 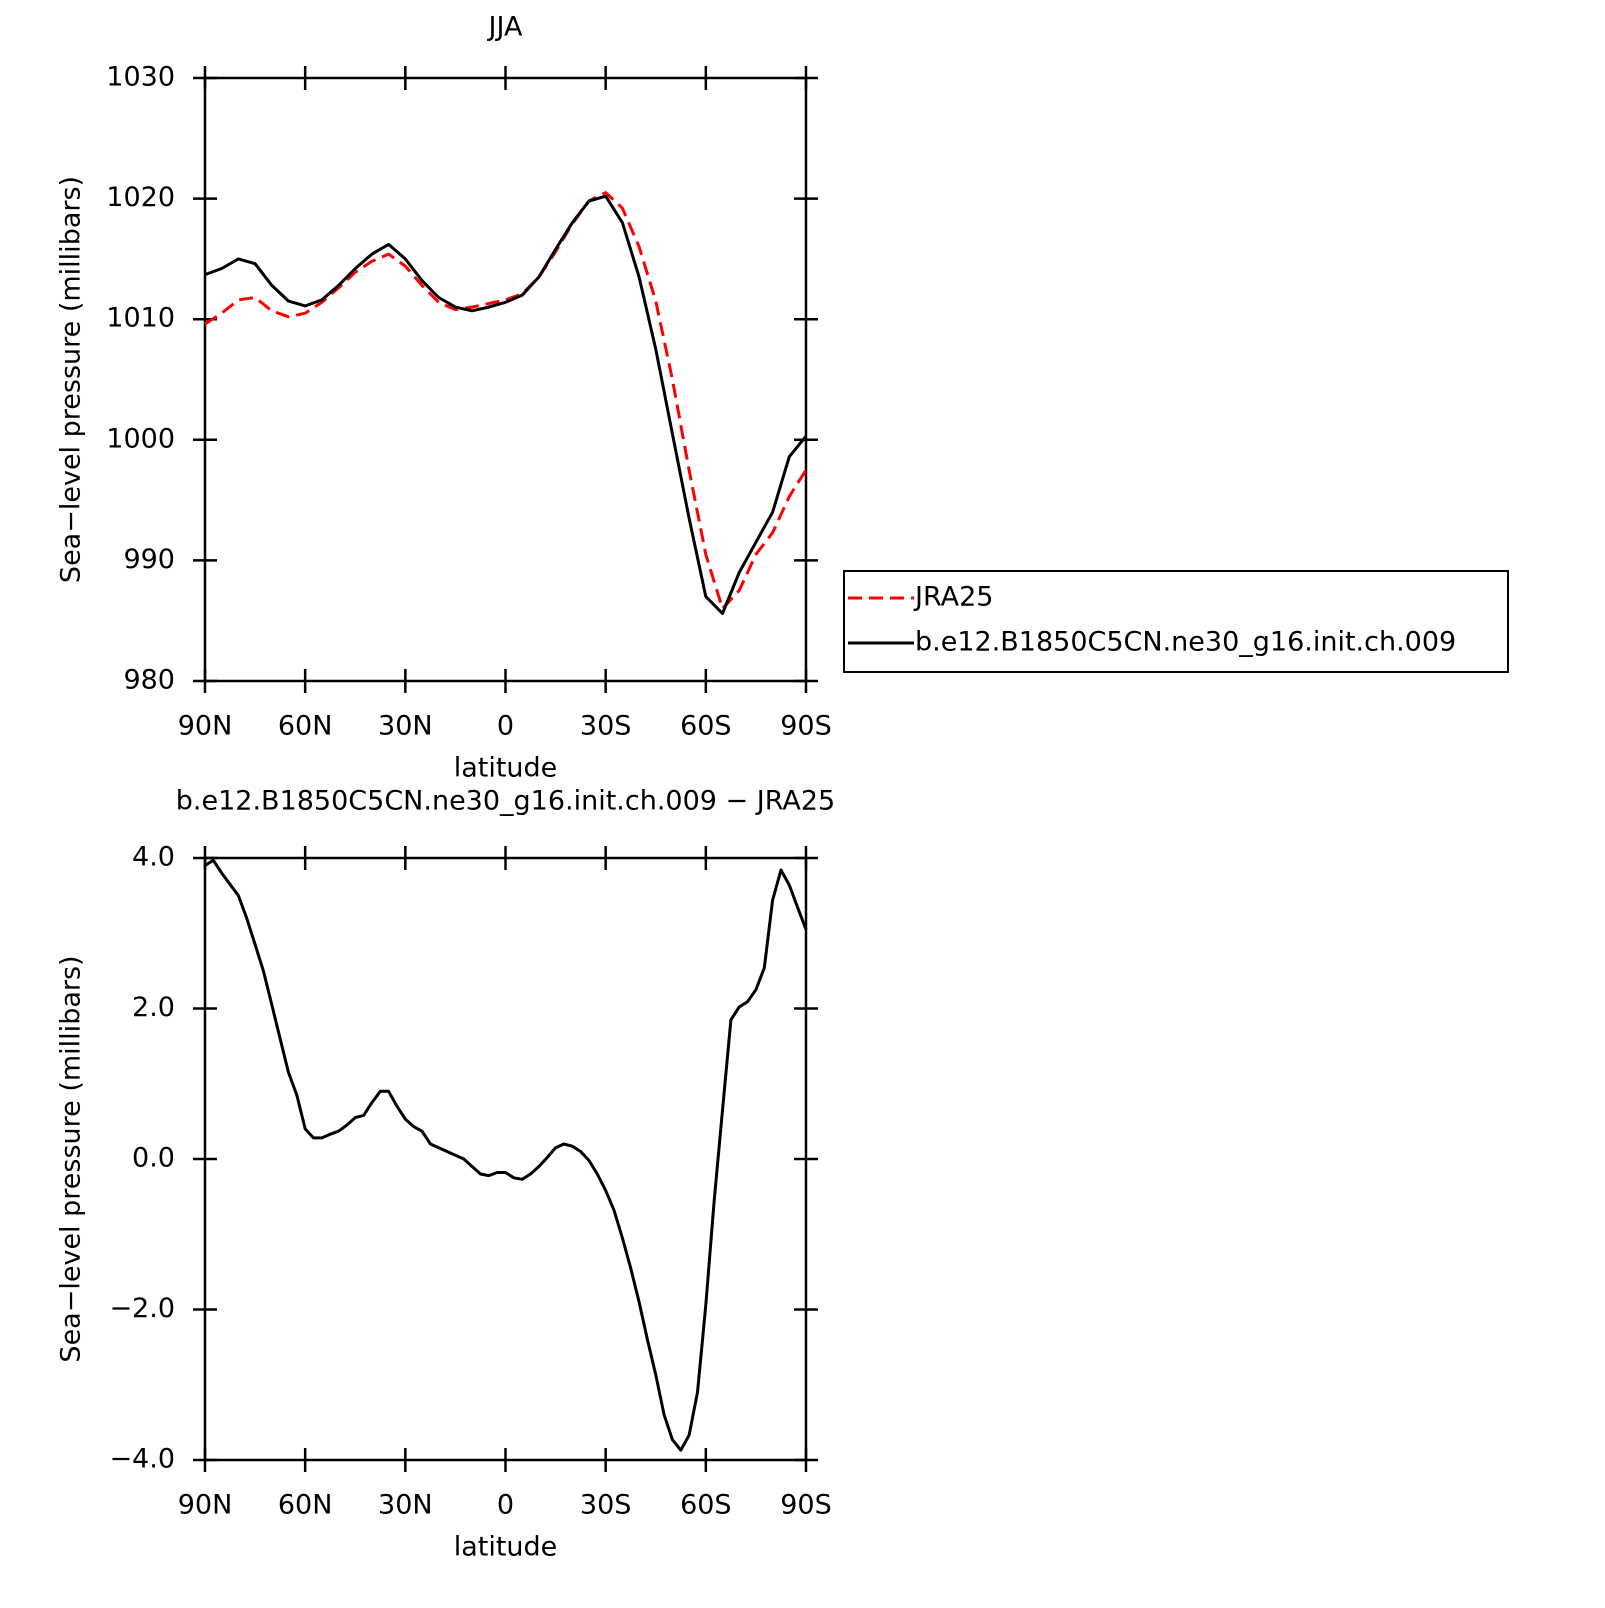 I want to click on y-tick-label: −4.0, so click(x=142, y=1459).